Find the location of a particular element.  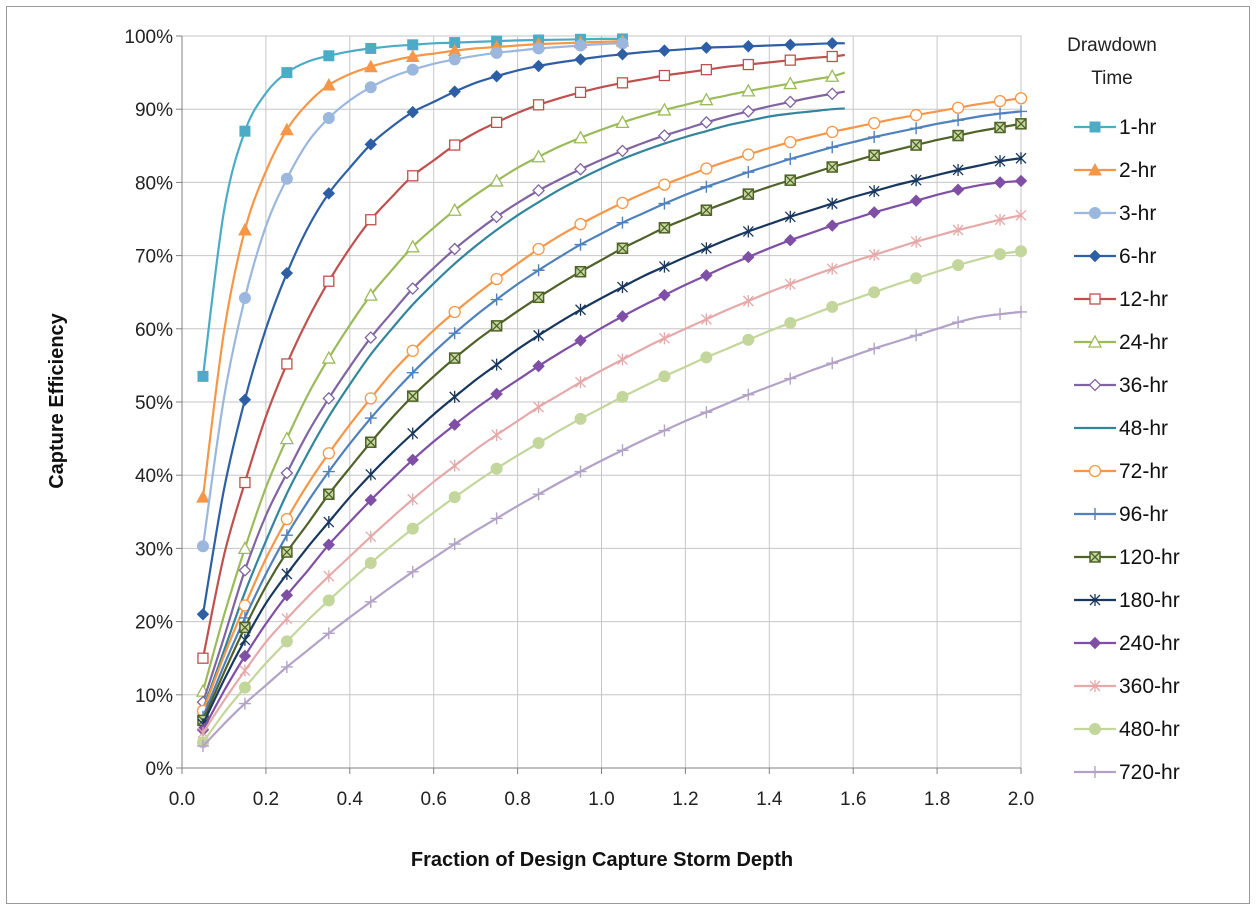

legend-entry-360-hr: 360-hr is located at coordinates (1127, 686).